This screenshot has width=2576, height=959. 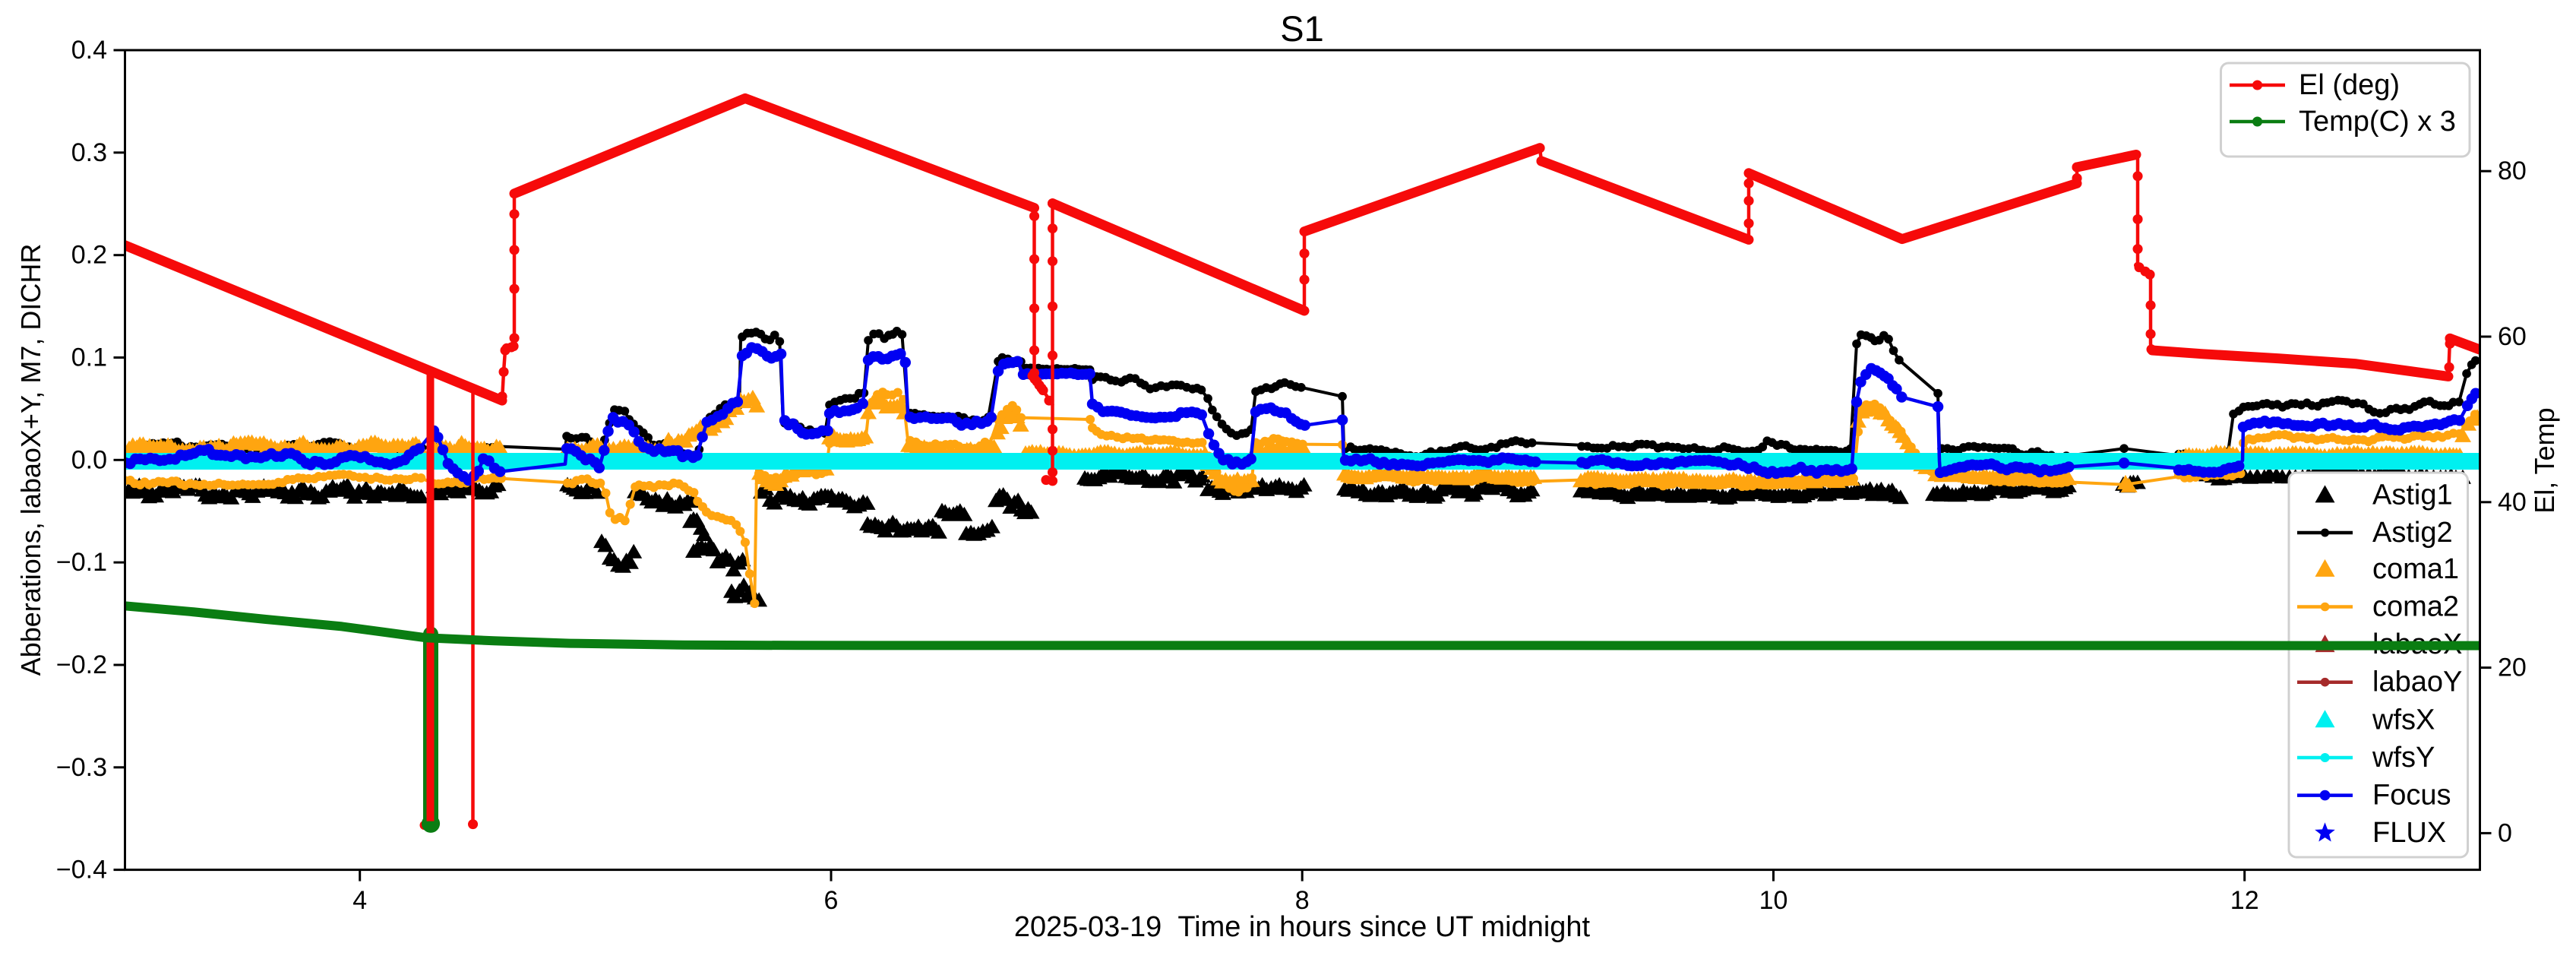 I want to click on svg-text: Astig2, so click(x=2412, y=533).